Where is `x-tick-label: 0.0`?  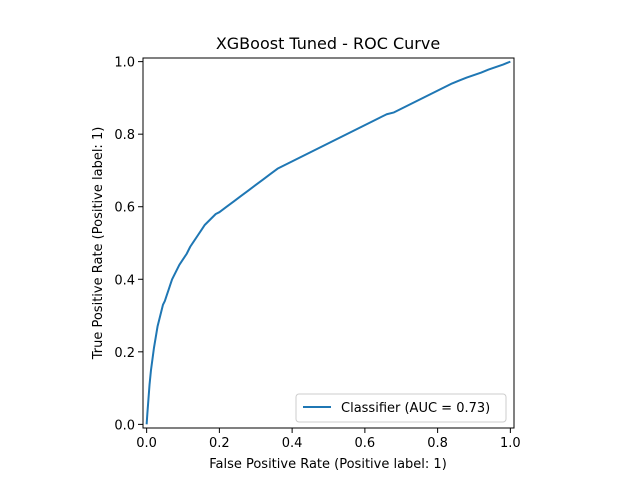 x-tick-label: 0.0 is located at coordinates (146, 443).